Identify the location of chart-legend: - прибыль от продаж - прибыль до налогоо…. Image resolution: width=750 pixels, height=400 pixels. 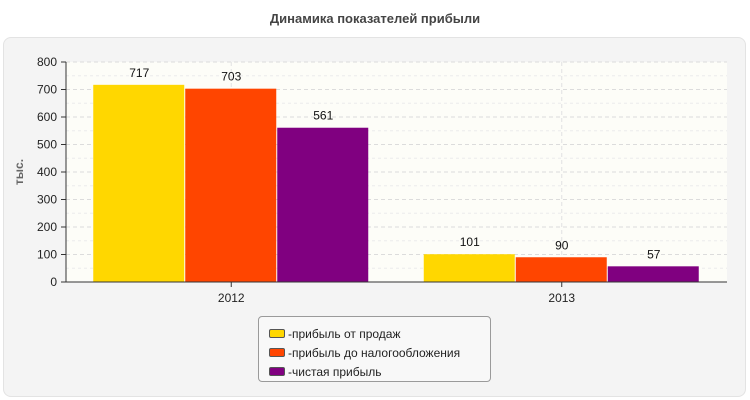
(374, 349).